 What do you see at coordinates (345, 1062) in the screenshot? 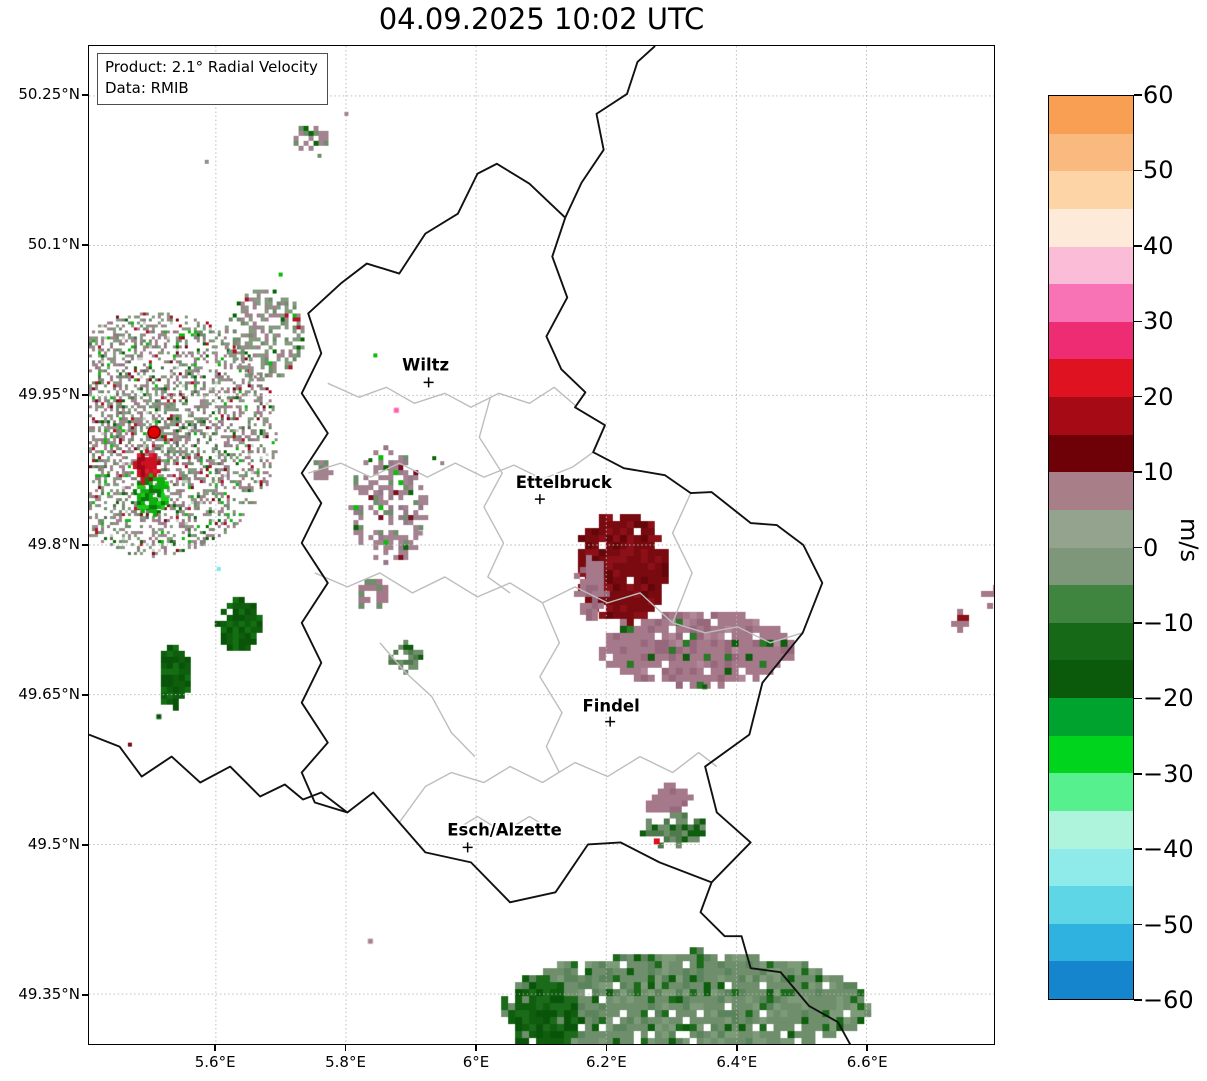
I see `lon-tick-label: 5.8°E` at bounding box center [345, 1062].